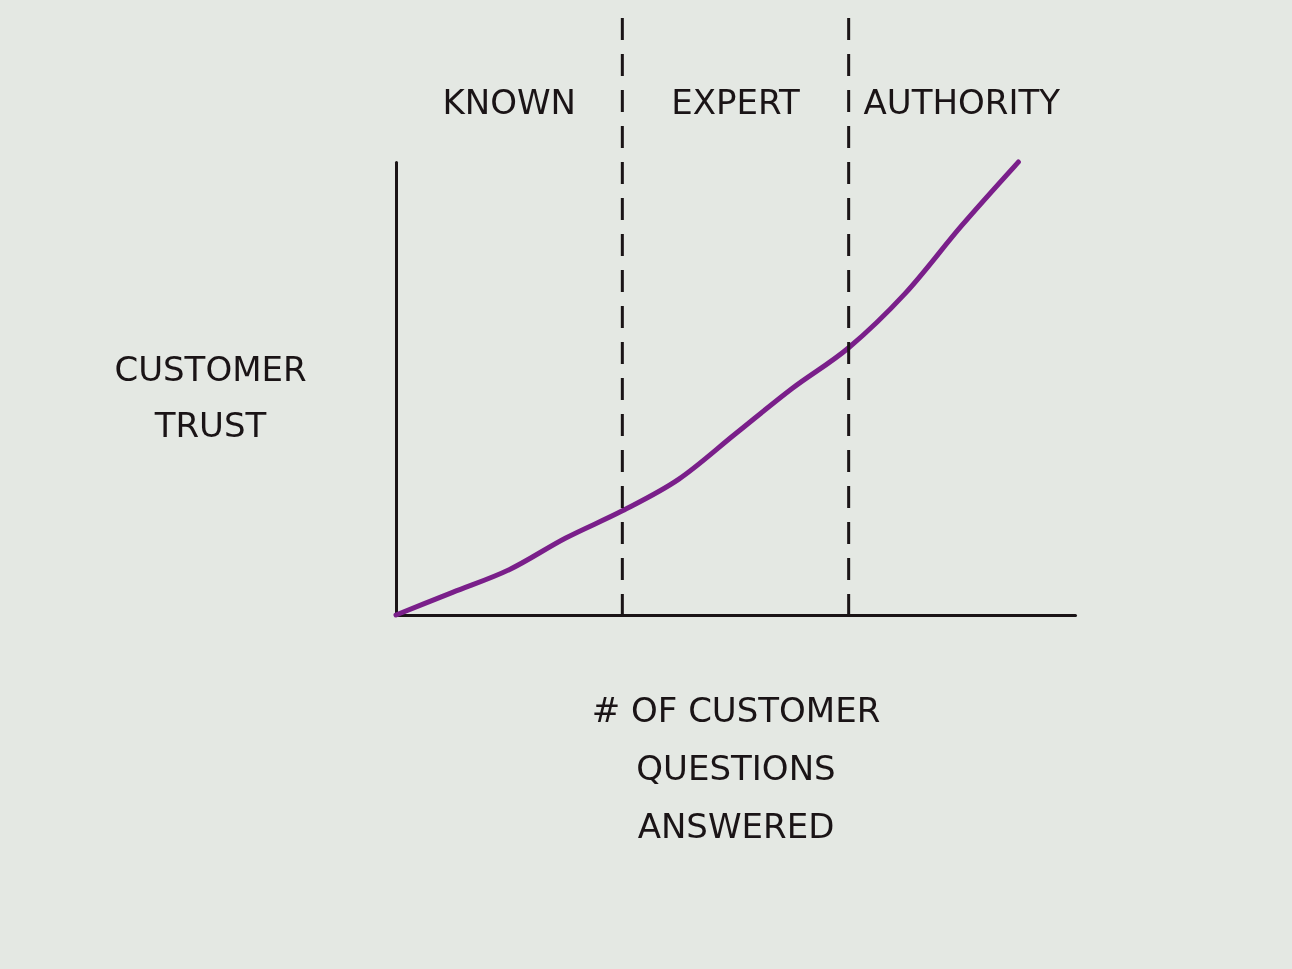 This screenshot has width=1292, height=969. Describe the element at coordinates (210, 396) in the screenshot. I see `y-axis-title: CUSTOMER TRUST` at that location.